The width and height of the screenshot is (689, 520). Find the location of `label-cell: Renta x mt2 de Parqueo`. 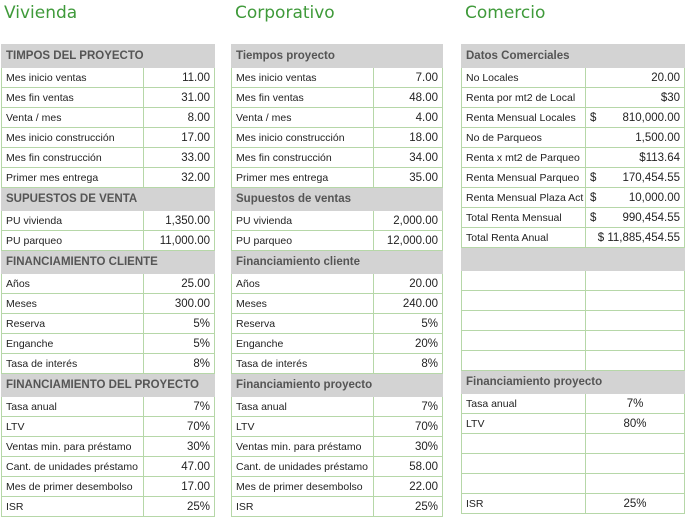

label-cell: Renta x mt2 de Parqueo is located at coordinates (523, 157).